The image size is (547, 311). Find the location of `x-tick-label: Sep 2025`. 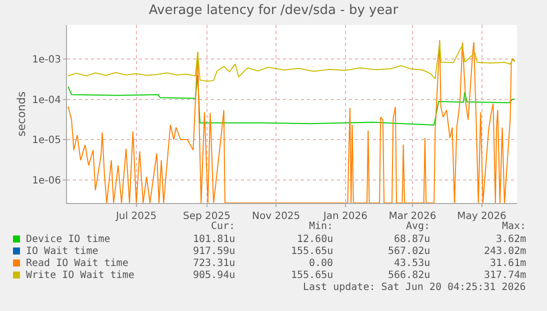

x-tick-label: Sep 2025 is located at coordinates (207, 216).